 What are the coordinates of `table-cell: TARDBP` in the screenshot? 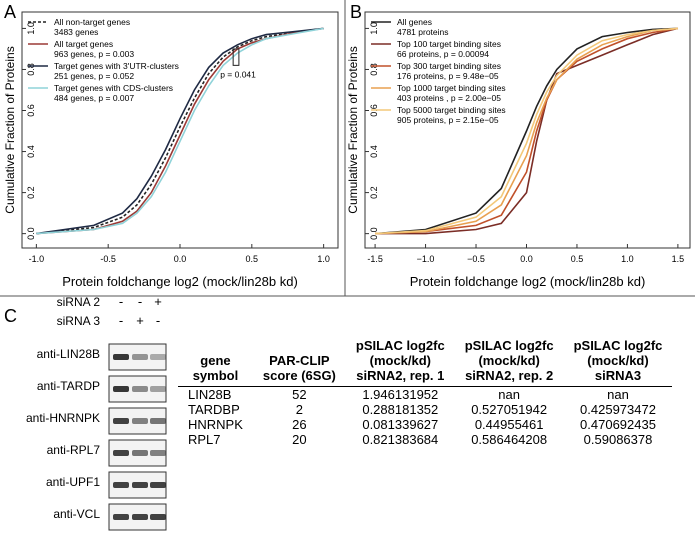 It's located at (214, 409).